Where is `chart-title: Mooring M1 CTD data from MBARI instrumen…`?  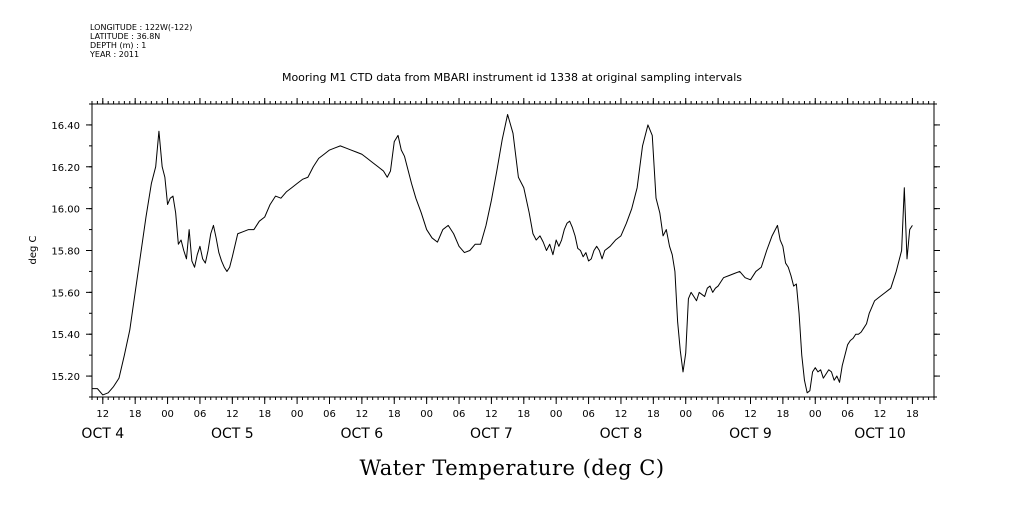
chart-title: Mooring M1 CTD data from MBARI instrumen… is located at coordinates (512, 77).